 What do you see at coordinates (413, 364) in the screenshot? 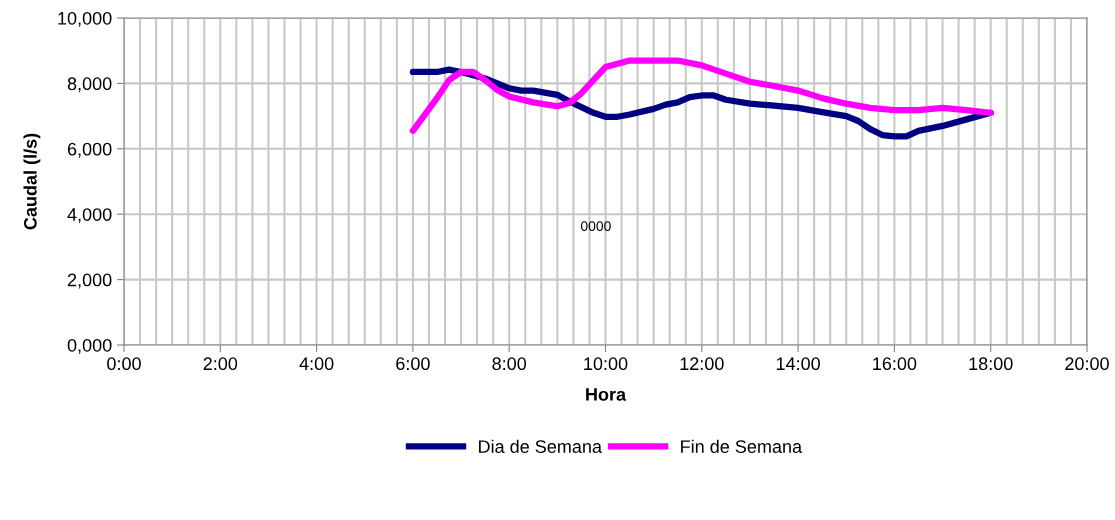
I see `x-tick-label: 6:00` at bounding box center [413, 364].